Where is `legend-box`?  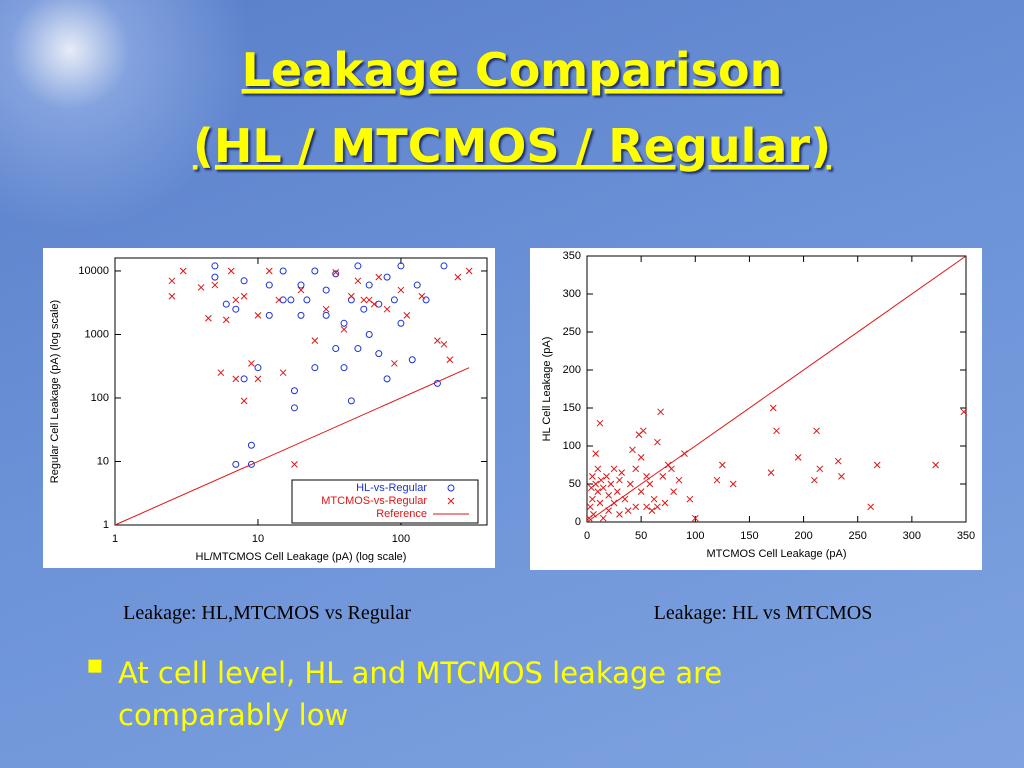
legend-box is located at coordinates (385, 501).